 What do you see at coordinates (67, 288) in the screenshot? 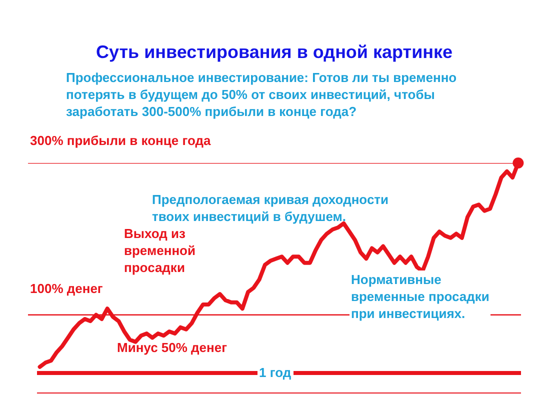
I see `ref-line-label: 100% денег` at bounding box center [67, 288].